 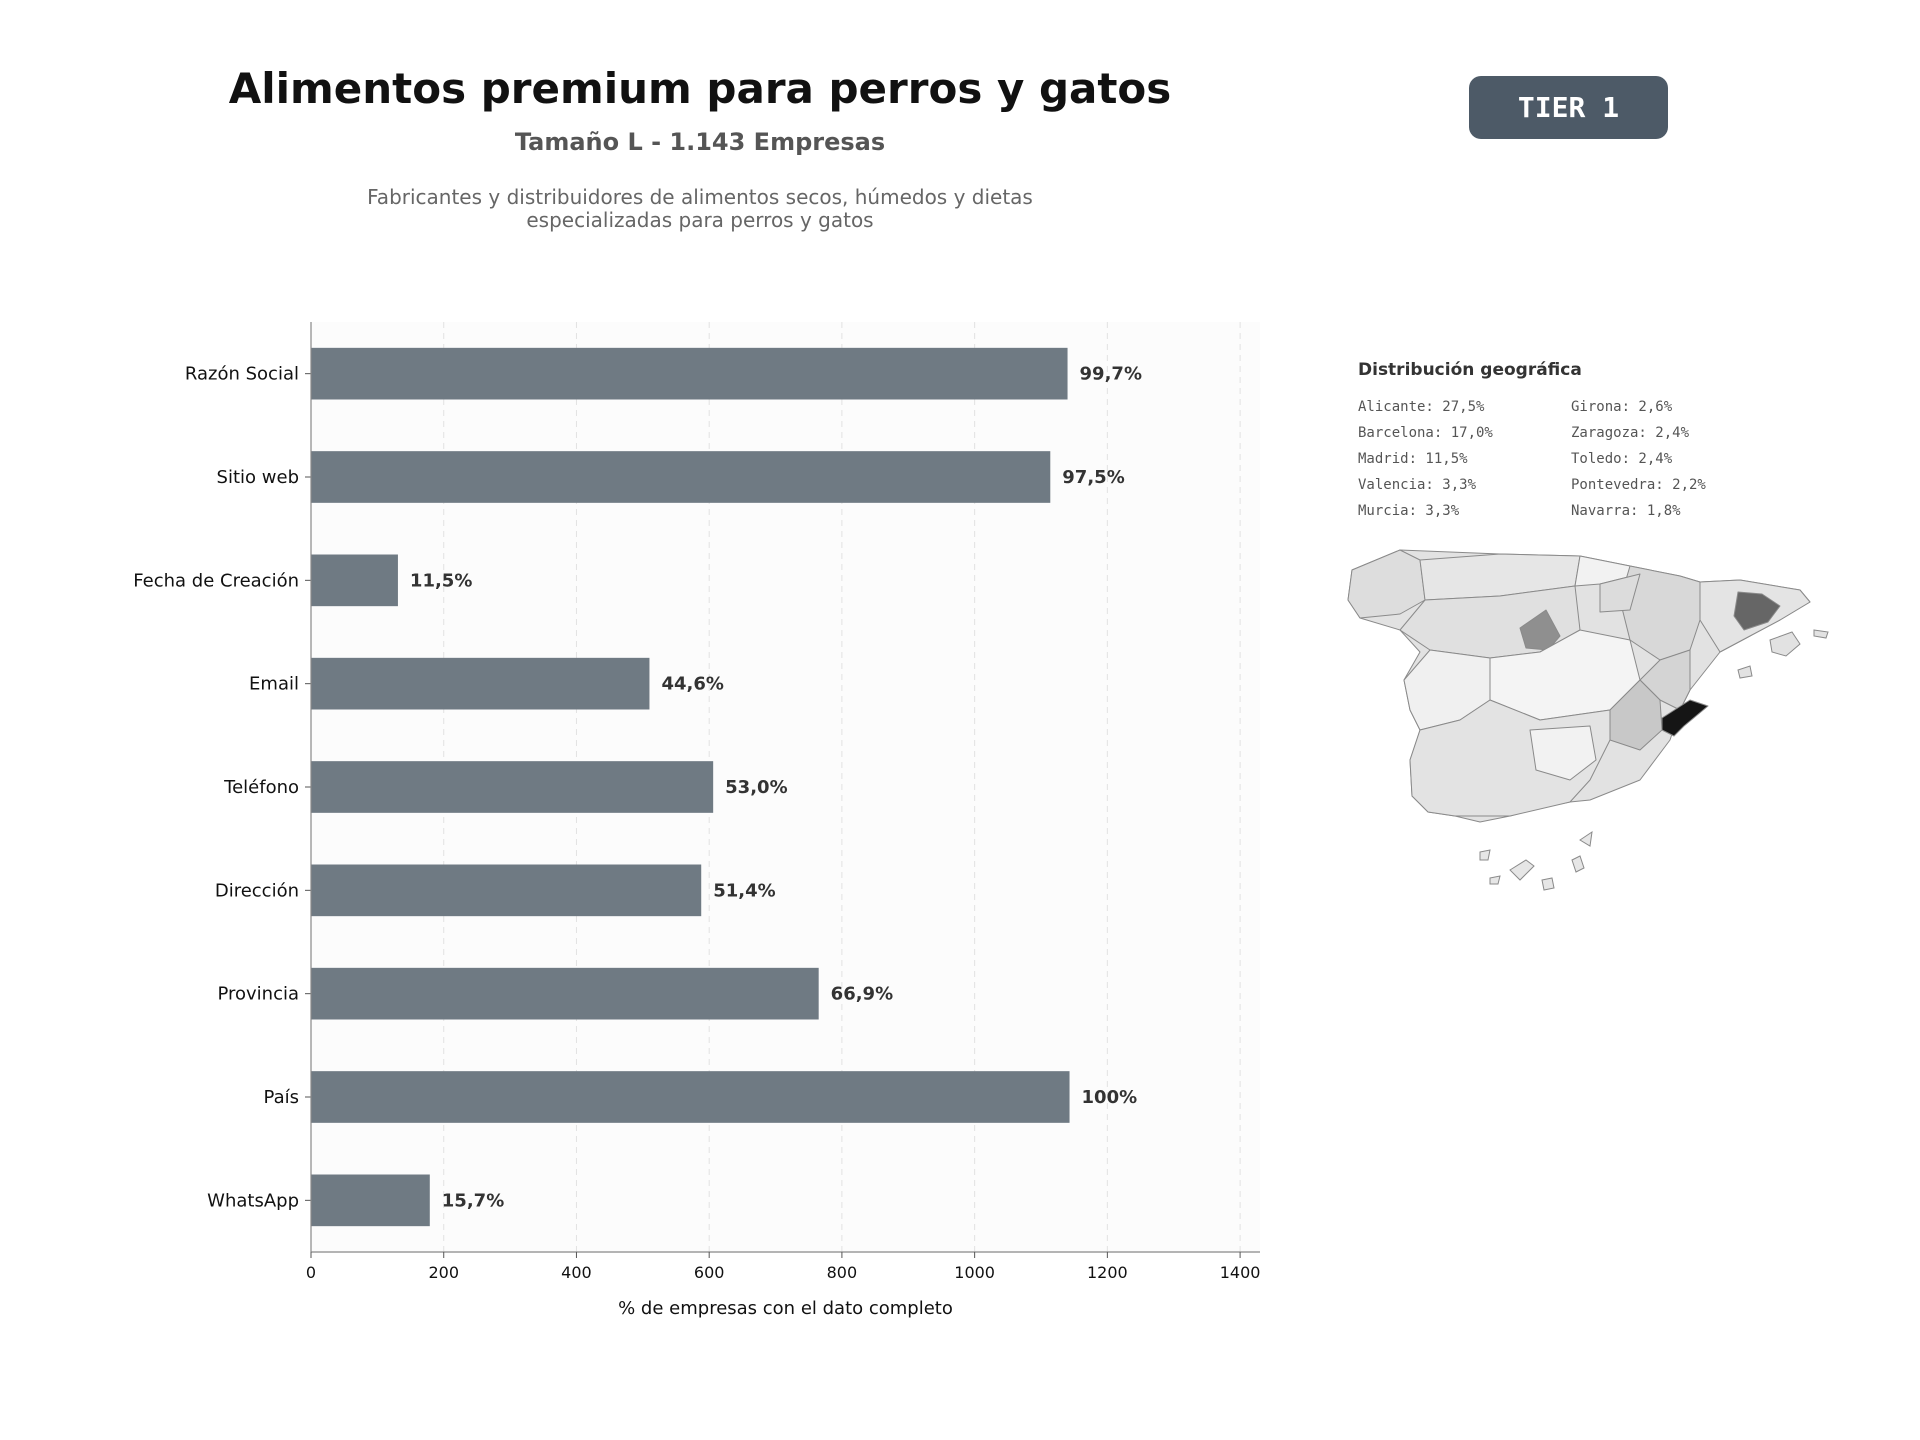 What do you see at coordinates (274, 684) in the screenshot?
I see `category-label: Email` at bounding box center [274, 684].